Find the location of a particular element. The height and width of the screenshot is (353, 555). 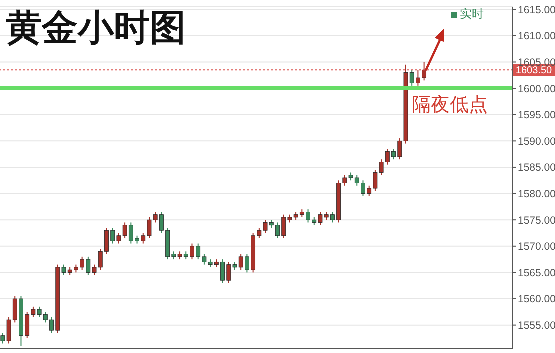

annotation: 隔夜低点 is located at coordinates (450, 105).